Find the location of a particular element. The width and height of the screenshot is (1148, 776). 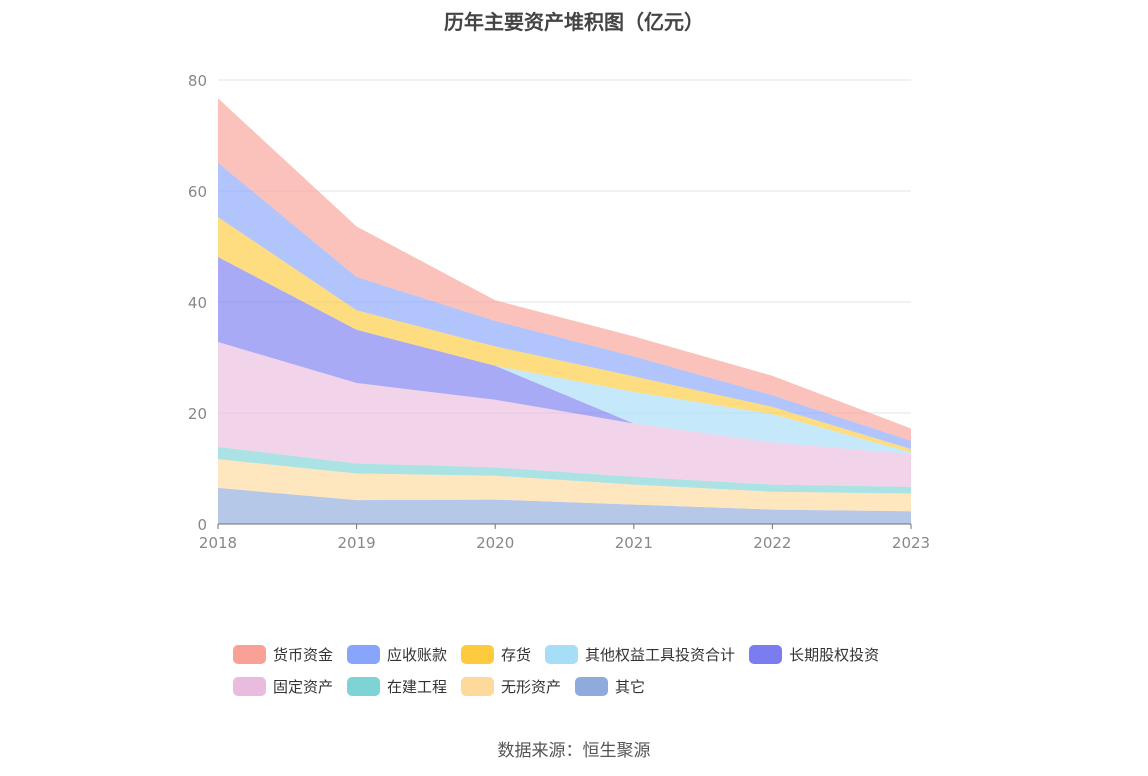

data-source: 数据来源：恒生聚源 is located at coordinates (574, 751).